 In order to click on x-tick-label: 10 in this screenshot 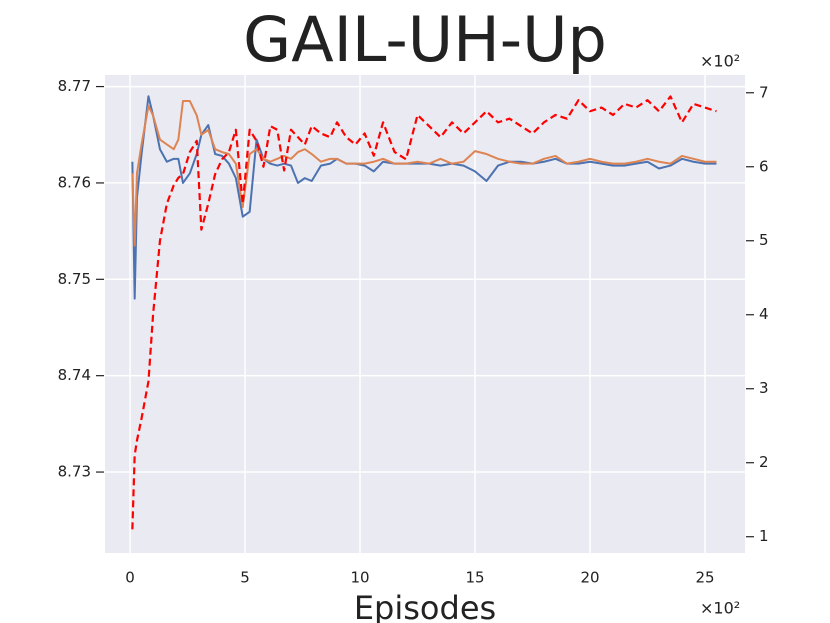, I will do `click(359, 578)`.